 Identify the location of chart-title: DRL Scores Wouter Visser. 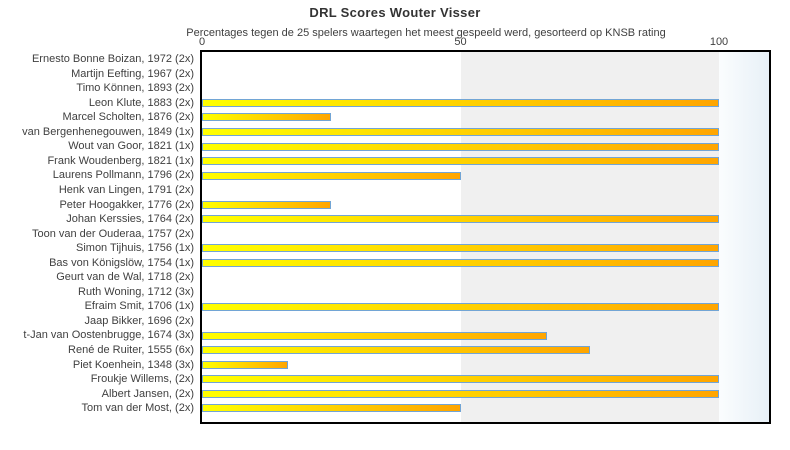
(395, 12).